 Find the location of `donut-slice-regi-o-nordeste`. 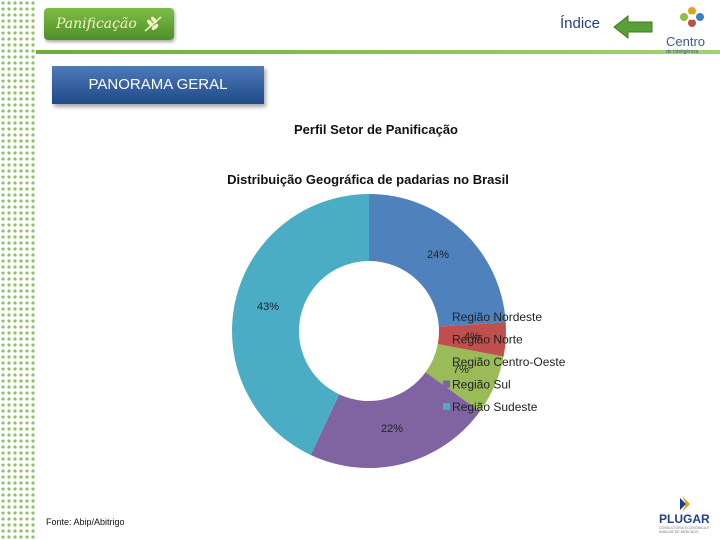

donut-slice-regi-o-nordeste is located at coordinates (437, 260).